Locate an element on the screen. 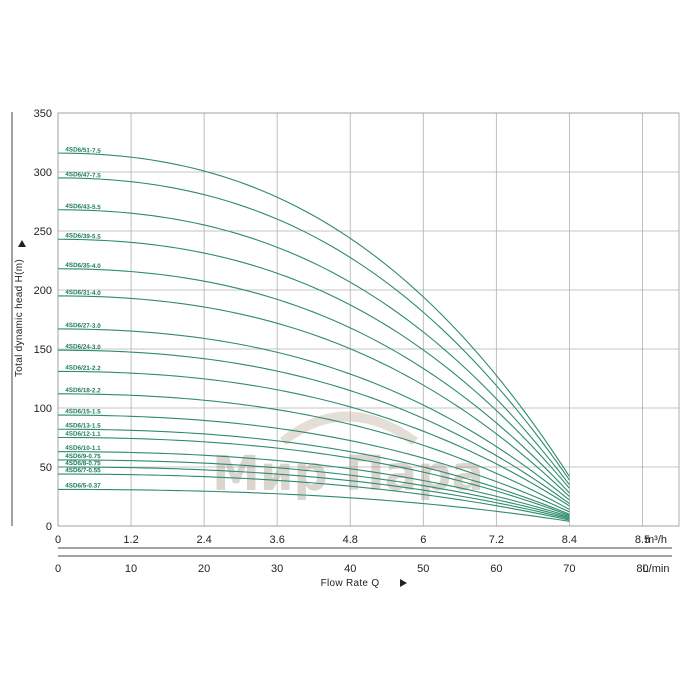  y-axis-title: Total dynamic head H(m) is located at coordinates (19, 318).